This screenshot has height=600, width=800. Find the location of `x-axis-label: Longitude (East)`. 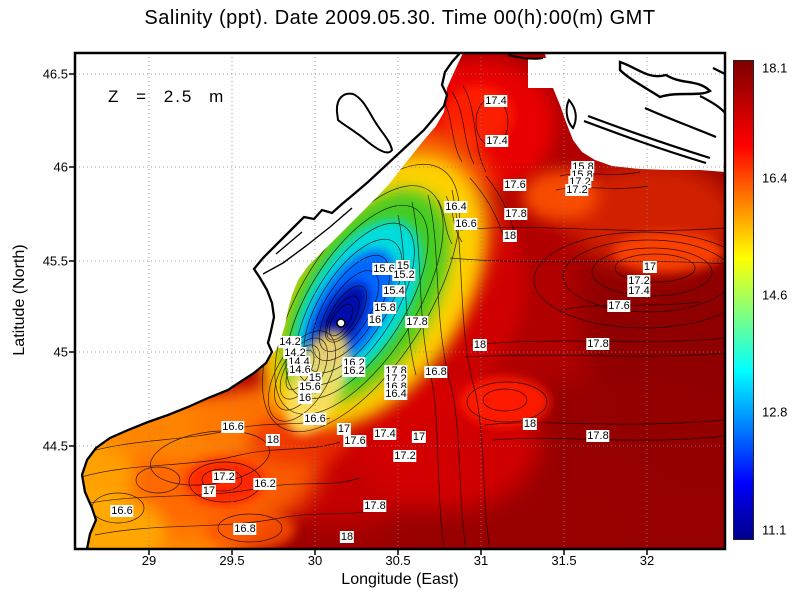

x-axis-label: Longitude (East) is located at coordinates (400, 579).